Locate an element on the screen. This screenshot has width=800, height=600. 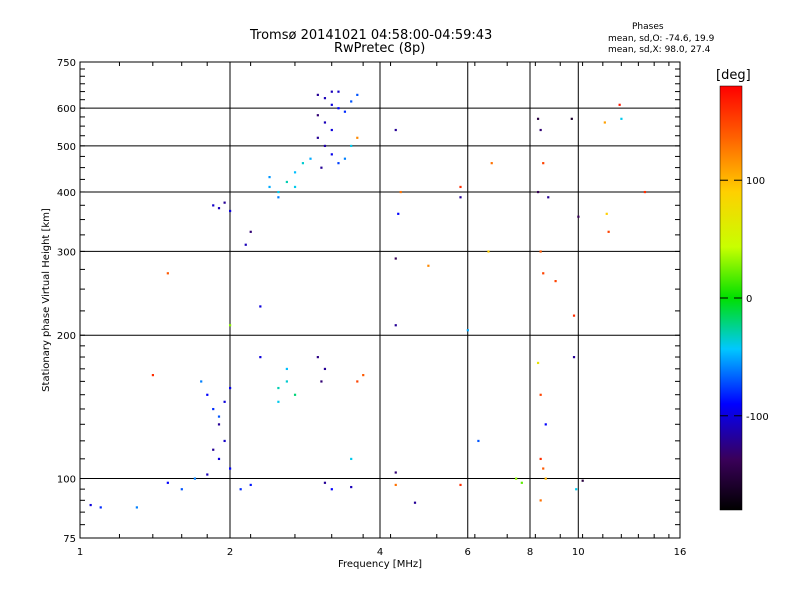
chart-title: Tromsø 20141021 04:58:00-04:59:43 is located at coordinates (371, 35).